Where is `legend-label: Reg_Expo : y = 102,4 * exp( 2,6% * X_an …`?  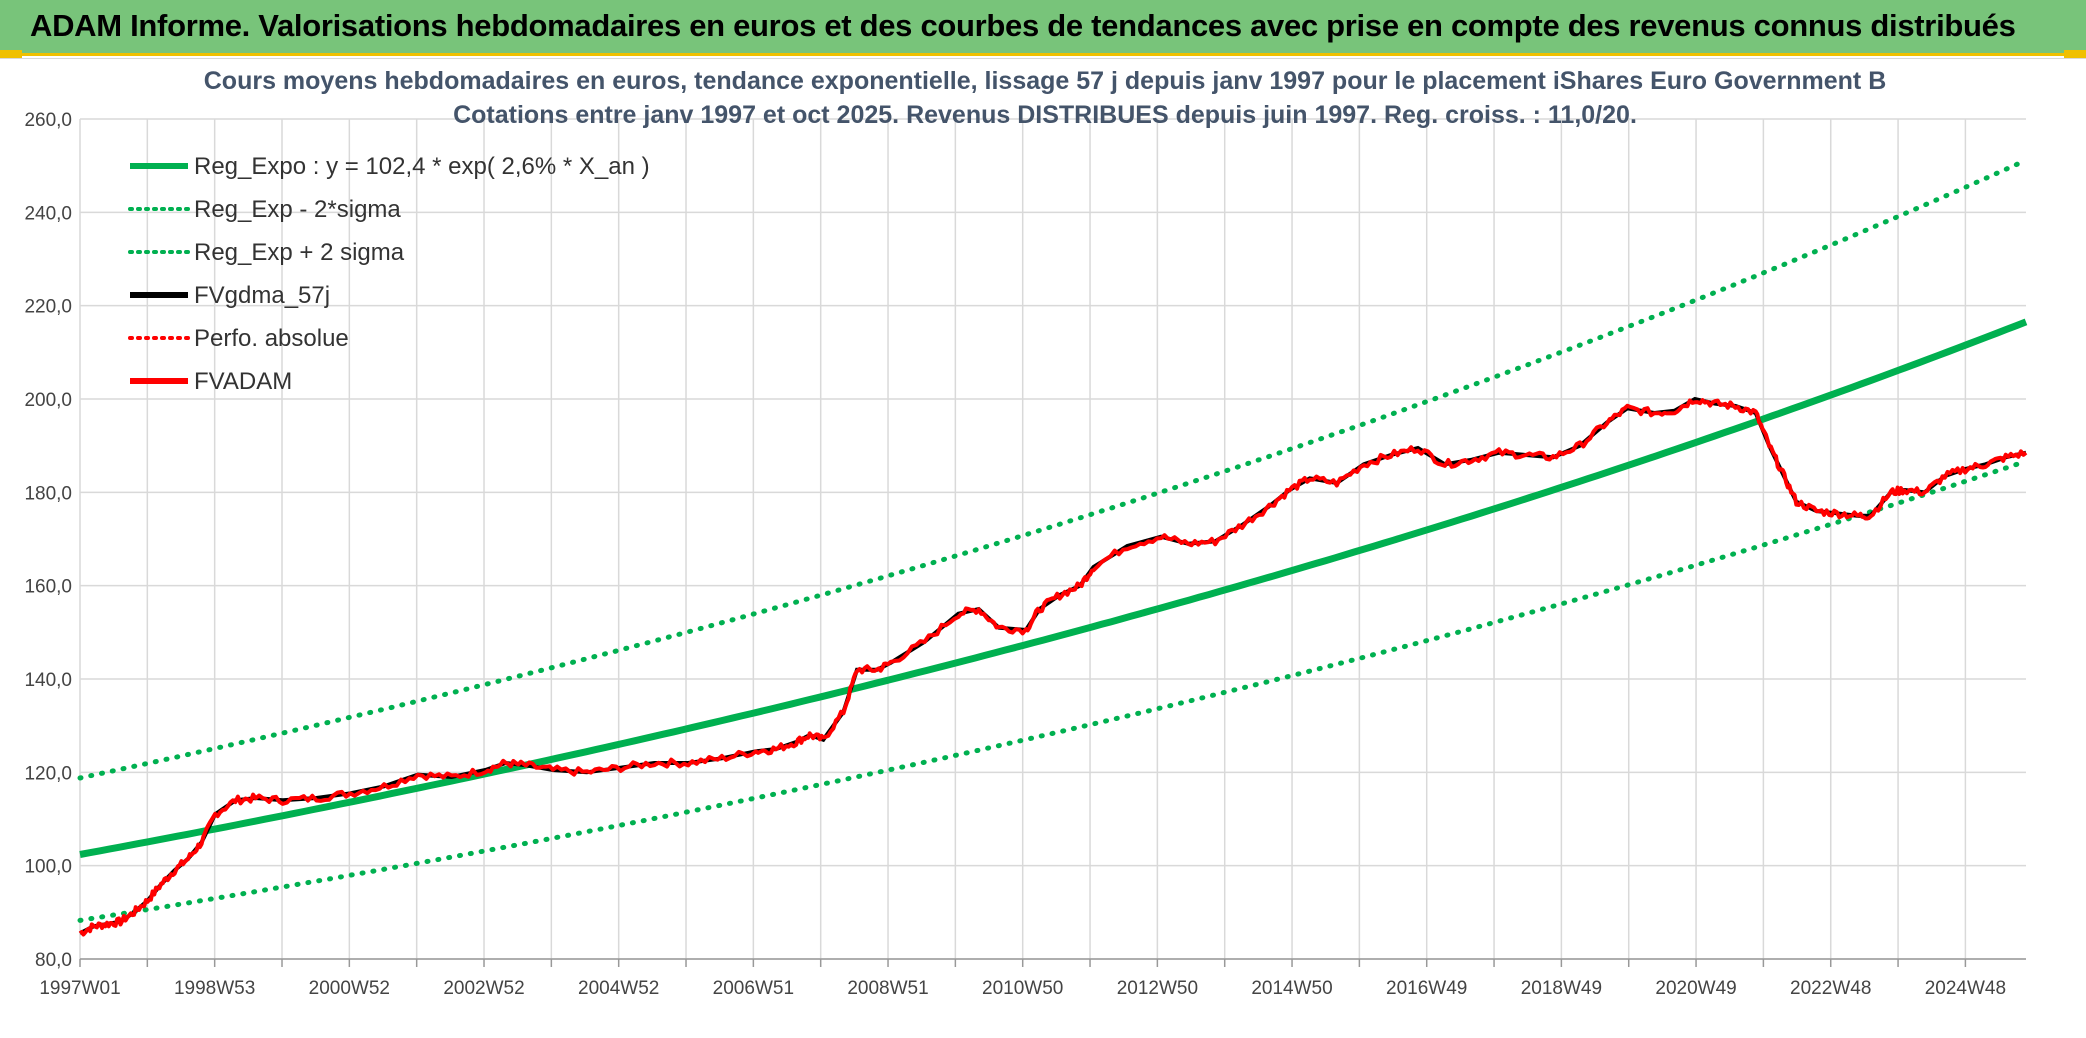
legend-label: Reg_Expo : y = 102,4 * exp( 2,6% * X_an … is located at coordinates (422, 166).